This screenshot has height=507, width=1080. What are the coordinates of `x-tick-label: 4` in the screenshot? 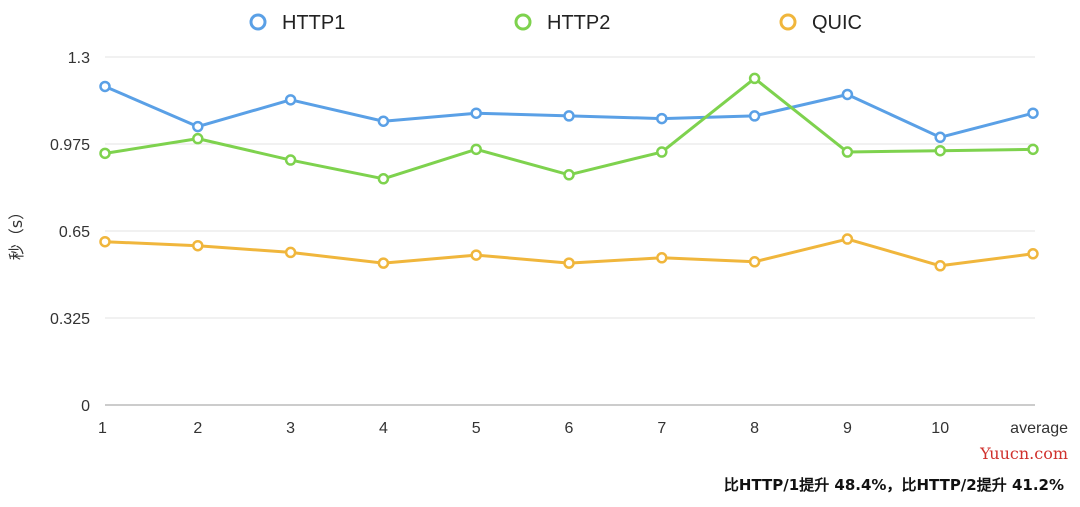 It's located at (383, 428).